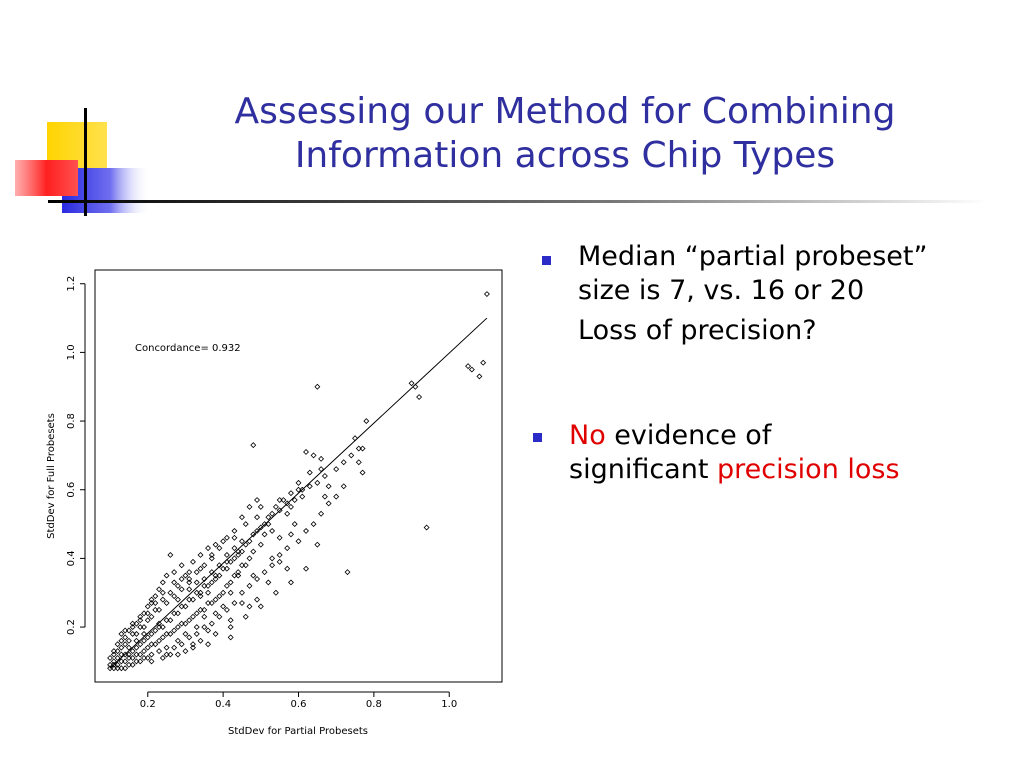 This screenshot has height=768, width=1024. Describe the element at coordinates (71, 558) in the screenshot. I see `y-tick-label: 0.4` at that location.